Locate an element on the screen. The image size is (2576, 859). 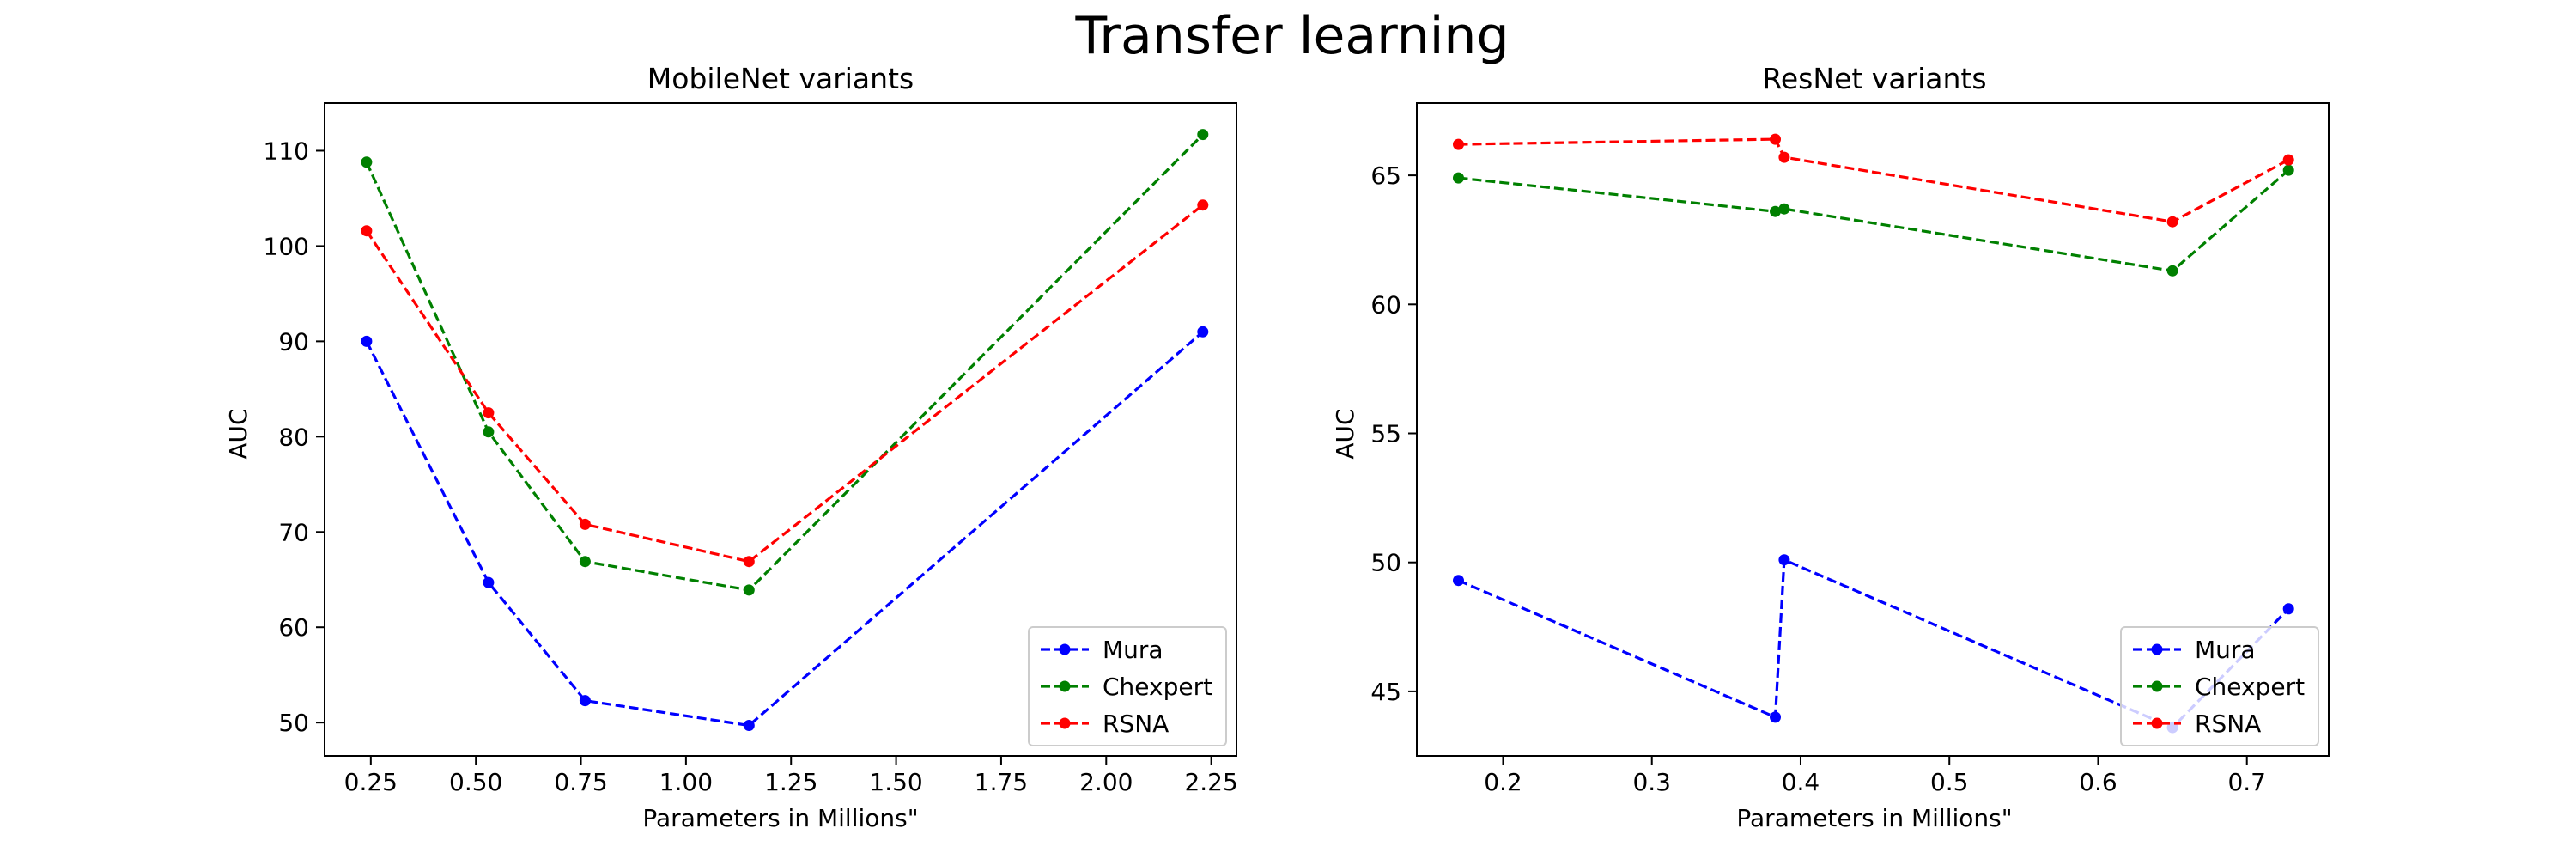
chart-title: ResNet variants is located at coordinates (1874, 78).